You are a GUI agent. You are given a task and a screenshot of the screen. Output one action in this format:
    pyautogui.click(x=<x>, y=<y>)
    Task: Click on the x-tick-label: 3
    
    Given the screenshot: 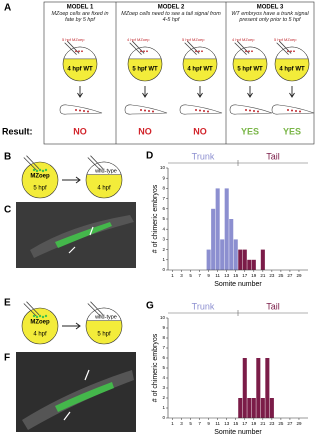 What is the action you would take?
    pyautogui.click(x=181, y=423)
    